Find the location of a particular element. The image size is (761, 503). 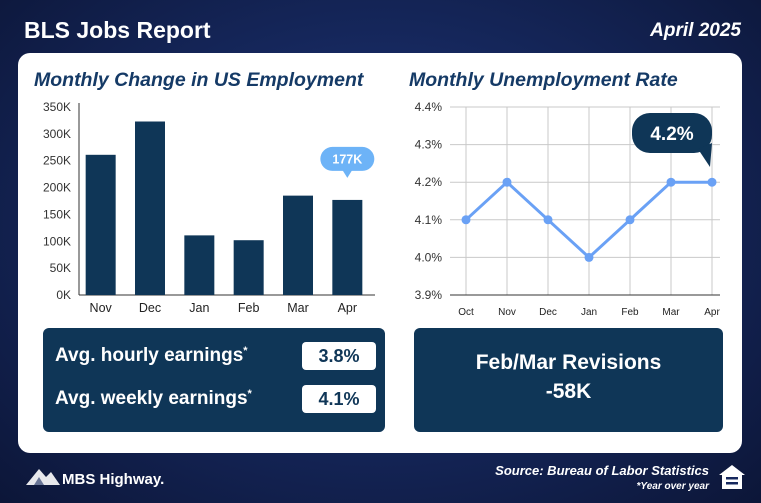

bar-y-tick-label: 200K is located at coordinates (57, 188).